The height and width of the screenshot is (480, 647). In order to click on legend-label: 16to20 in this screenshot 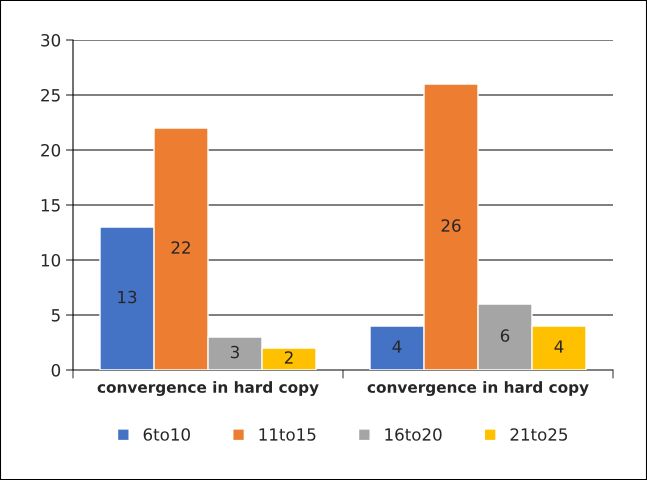, I will do `click(413, 434)`.